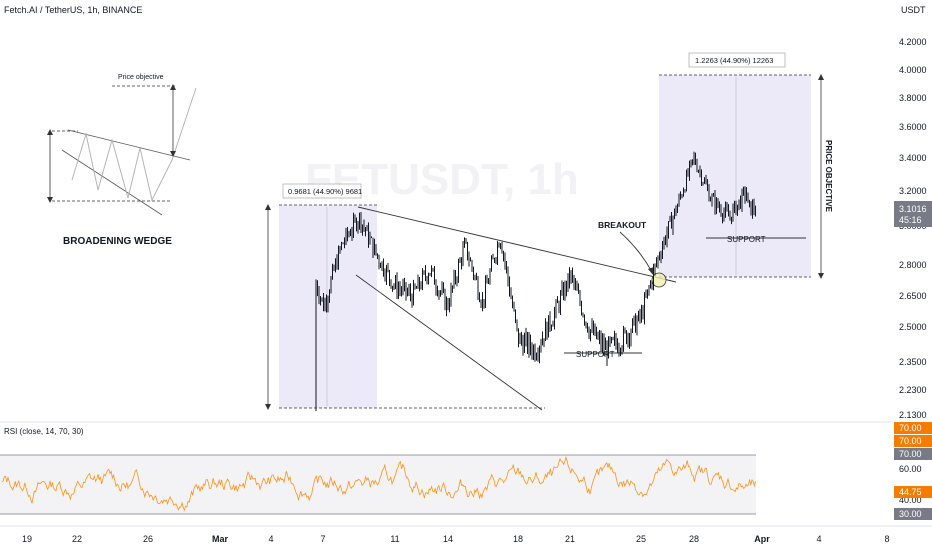 The width and height of the screenshot is (932, 550). What do you see at coordinates (641, 539) in the screenshot?
I see `time-label: 25` at bounding box center [641, 539].